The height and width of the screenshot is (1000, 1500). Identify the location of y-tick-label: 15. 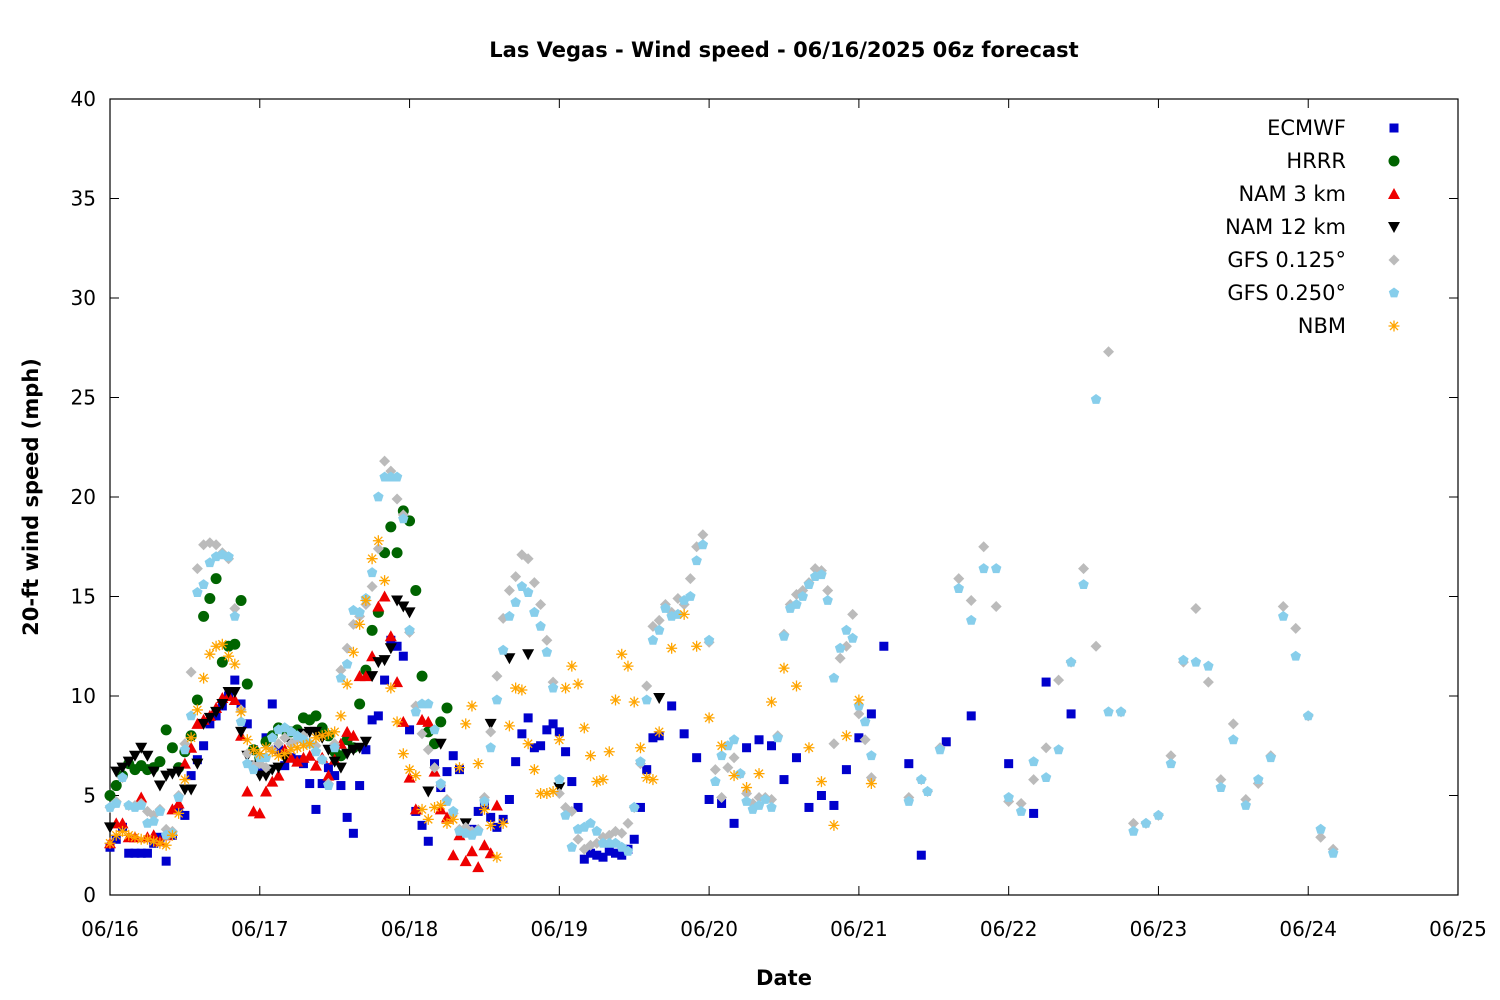
(83, 597).